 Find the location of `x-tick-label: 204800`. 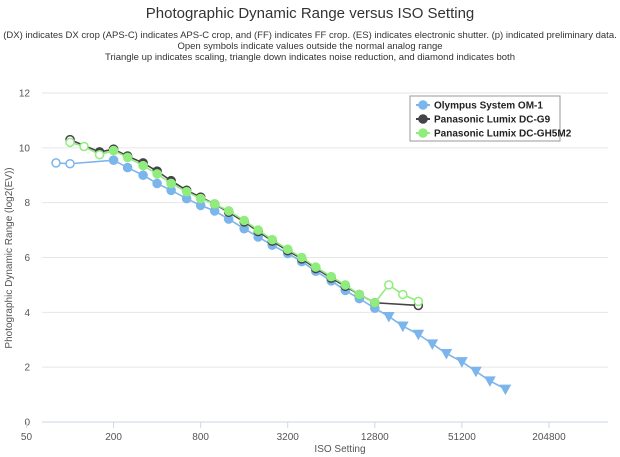

x-tick-label: 204800 is located at coordinates (549, 437).